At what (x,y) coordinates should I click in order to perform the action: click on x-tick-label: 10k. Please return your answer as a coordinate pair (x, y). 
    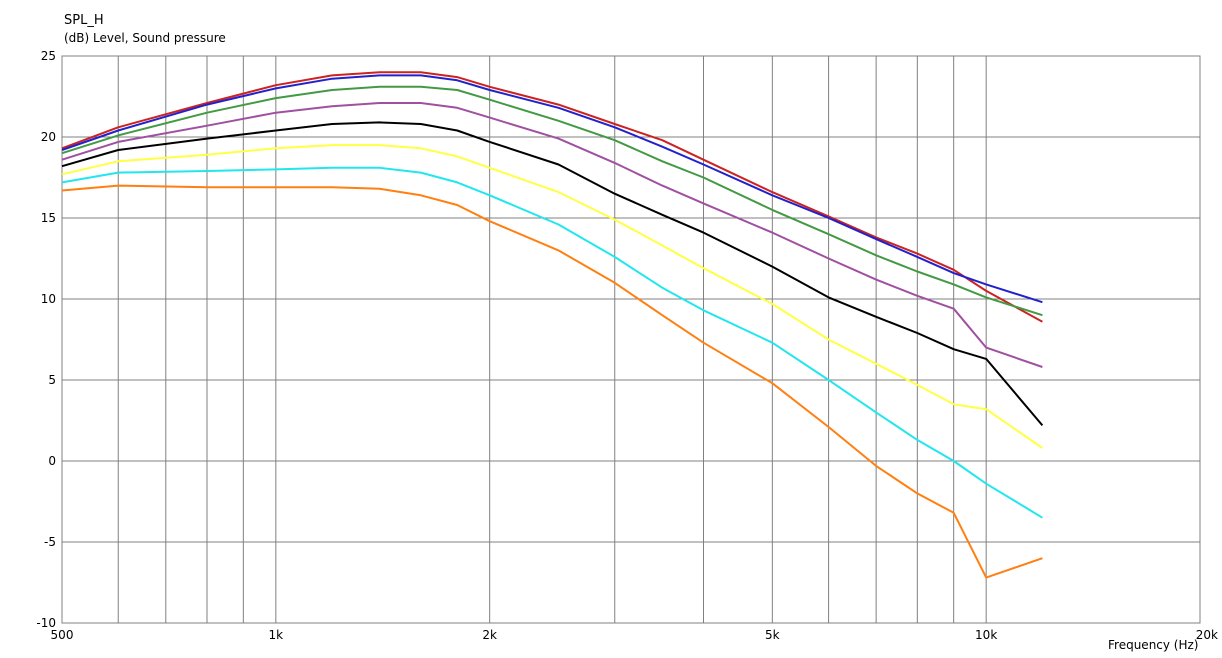
    Looking at the image, I should click on (986, 635).